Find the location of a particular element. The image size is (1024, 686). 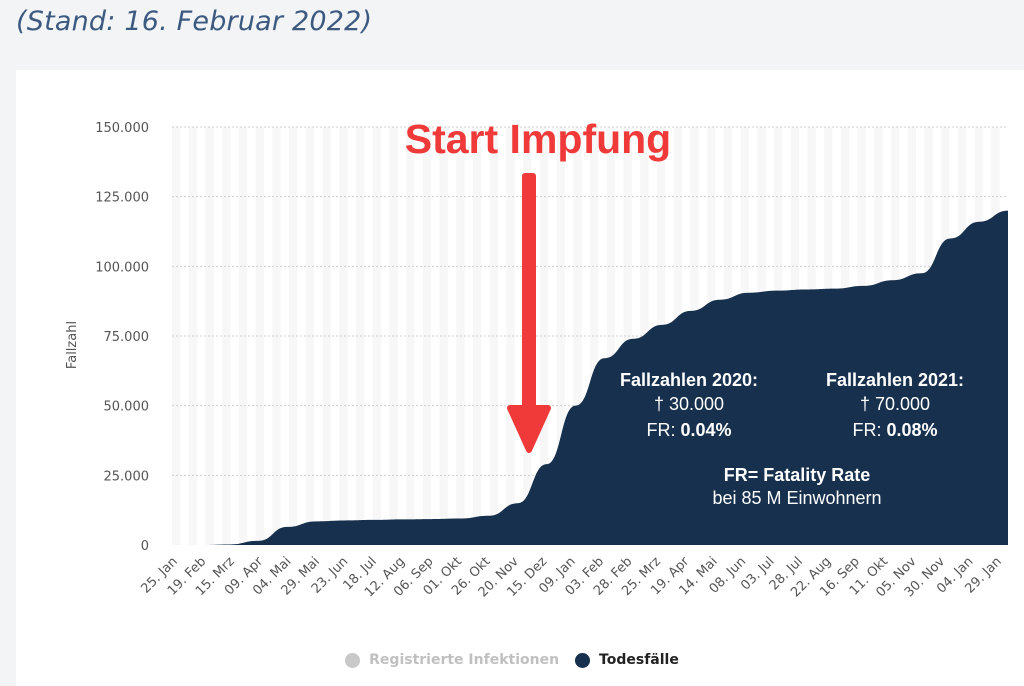

chart-subtitle: (Stand: 16. Februar 2022) is located at coordinates (194, 21).